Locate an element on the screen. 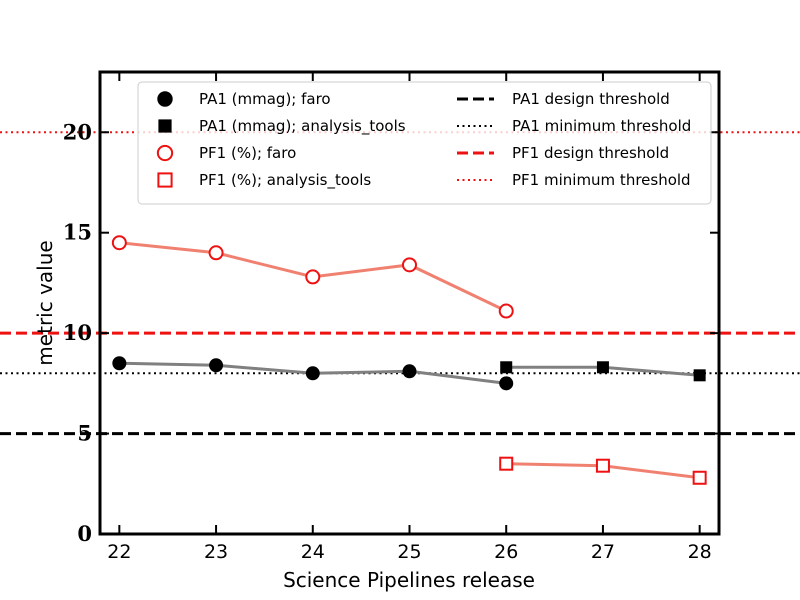  y-tick-label: 0 is located at coordinates (84, 533).